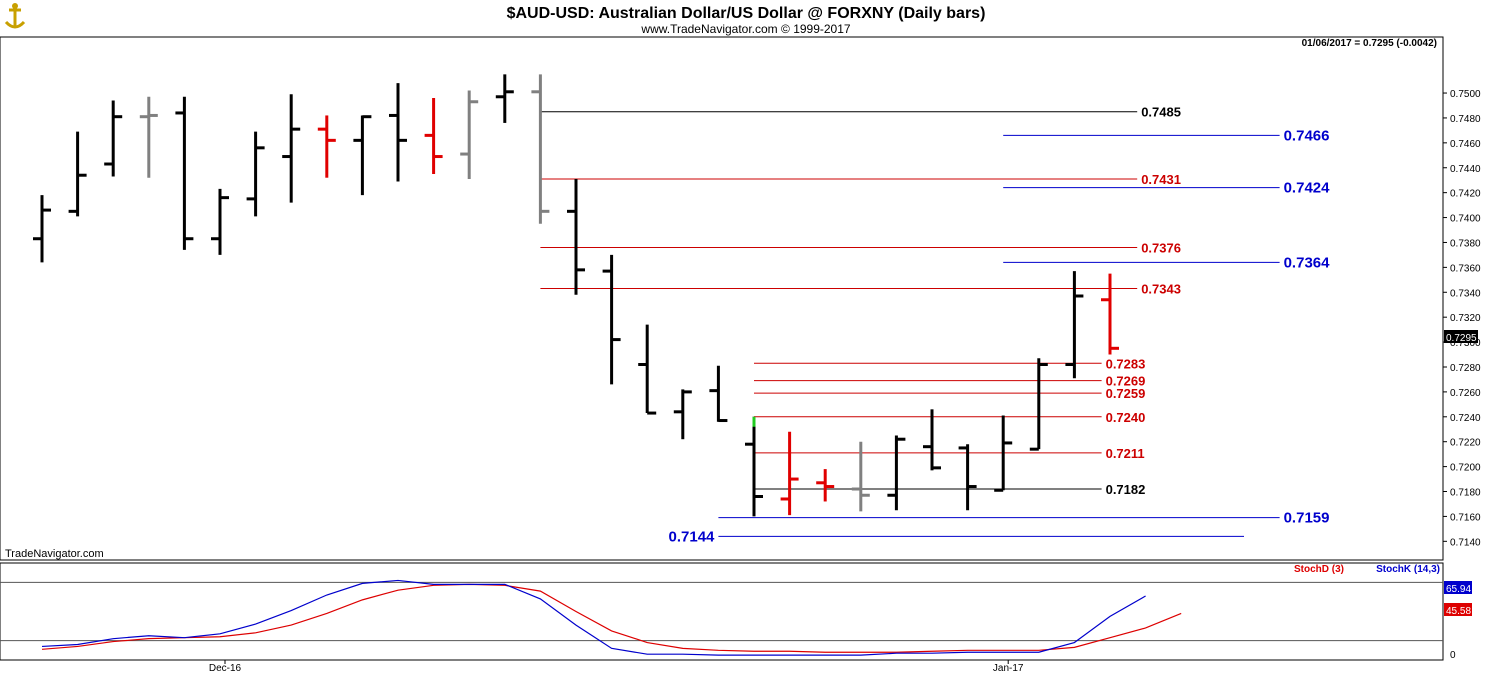 This screenshot has height=677, width=1492. Describe the element at coordinates (1465, 343) in the screenshot. I see `y-tick-label-8: 0.7300` at that location.